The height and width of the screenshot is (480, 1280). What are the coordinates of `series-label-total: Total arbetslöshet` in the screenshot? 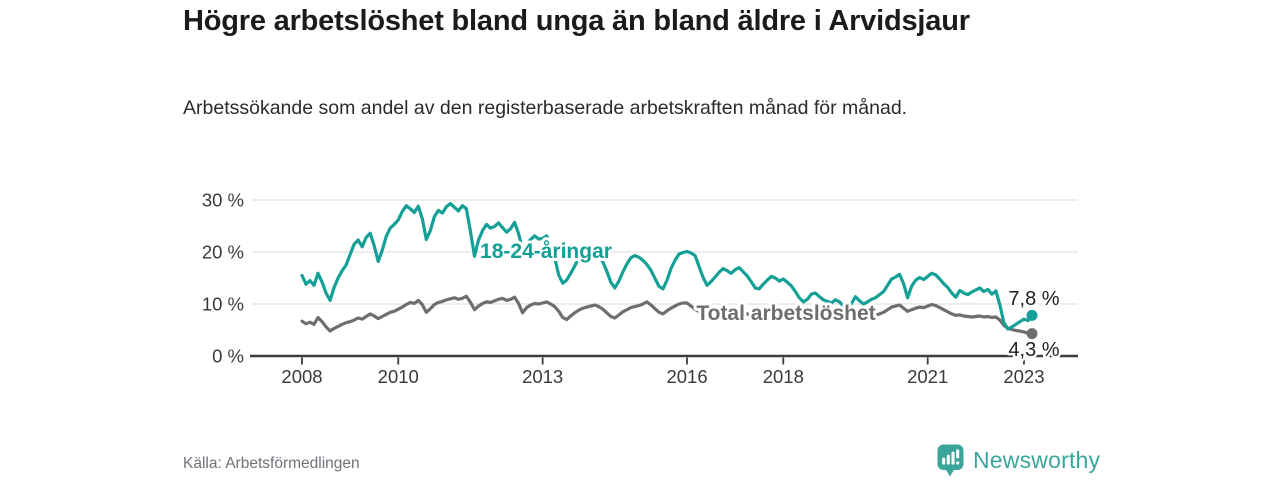 It's located at (785, 313).